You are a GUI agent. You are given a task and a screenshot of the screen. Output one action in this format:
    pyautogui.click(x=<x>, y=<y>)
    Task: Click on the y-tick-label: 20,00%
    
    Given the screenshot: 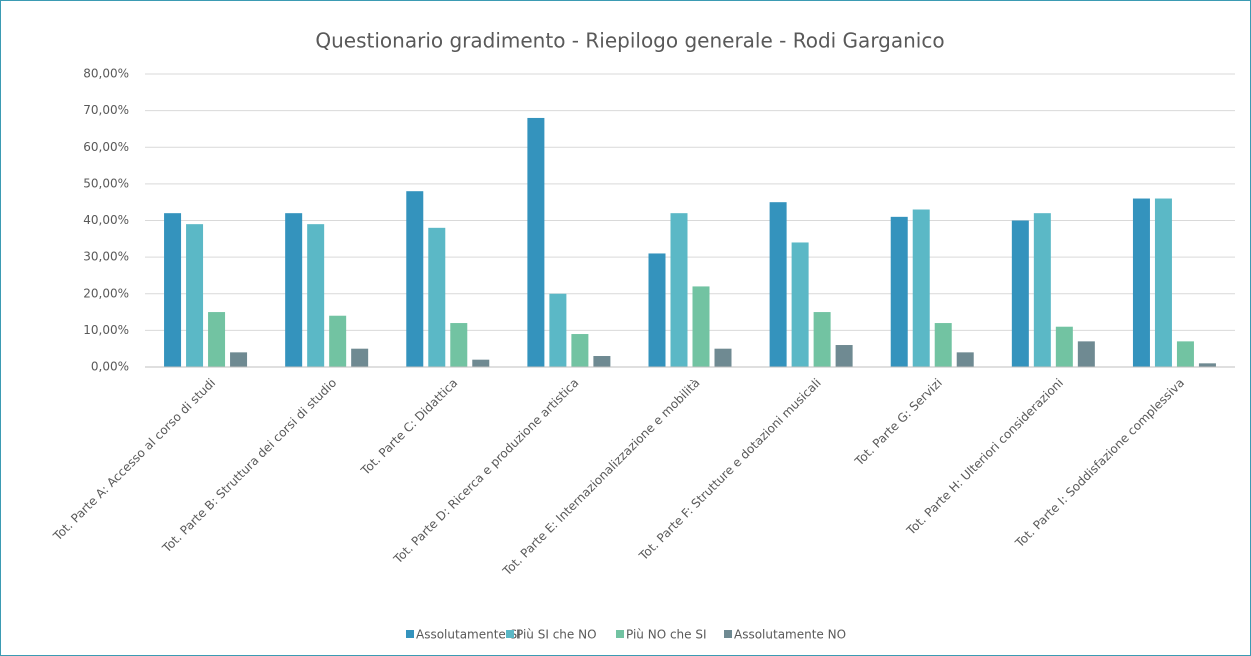 What is the action you would take?
    pyautogui.click(x=106, y=293)
    